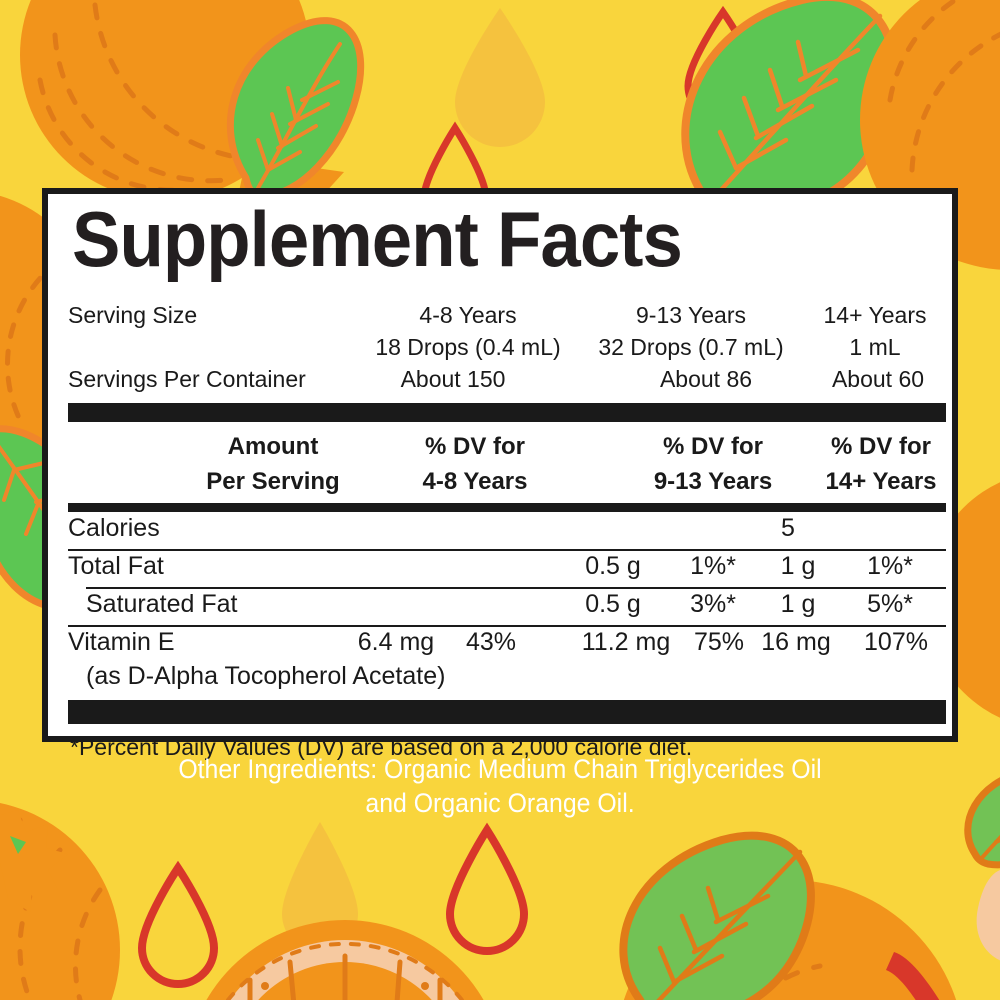 Image resolution: width=1000 pixels, height=1000 pixels. Describe the element at coordinates (796, 642) in the screenshot. I see `row-value-vitamin-e-amount-14plus: 16 mg` at that location.